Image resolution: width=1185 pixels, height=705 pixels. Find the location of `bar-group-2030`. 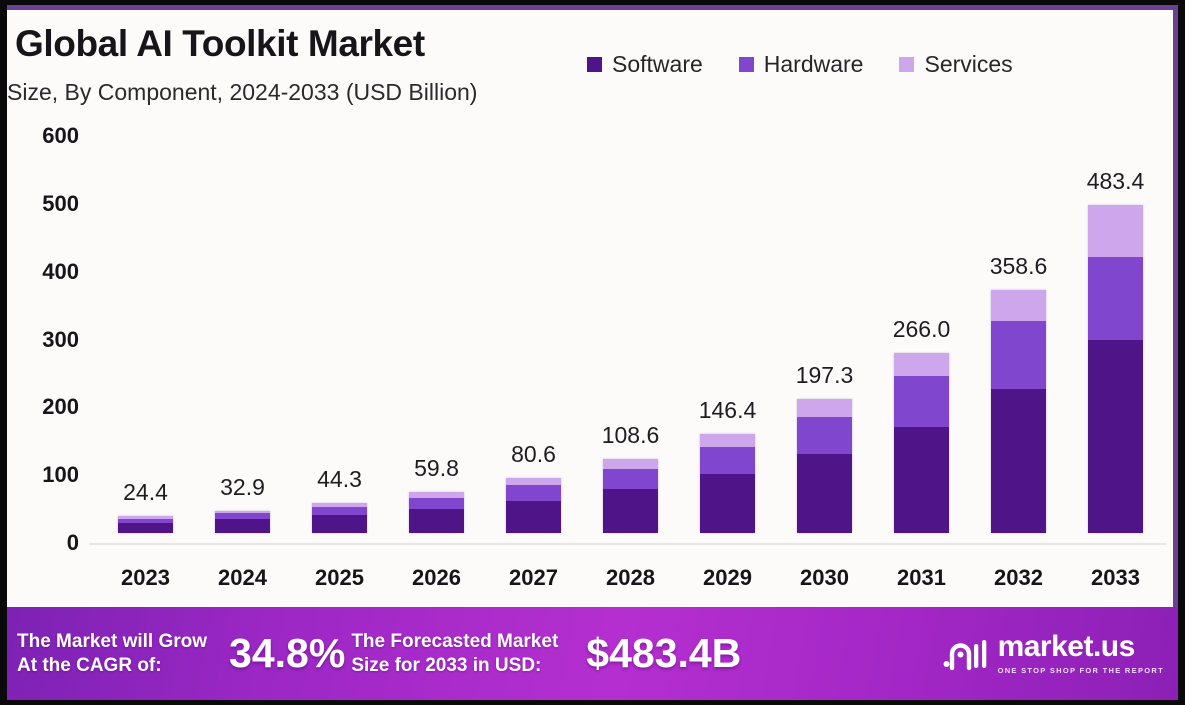

bar-group-2030 is located at coordinates (824, 466).